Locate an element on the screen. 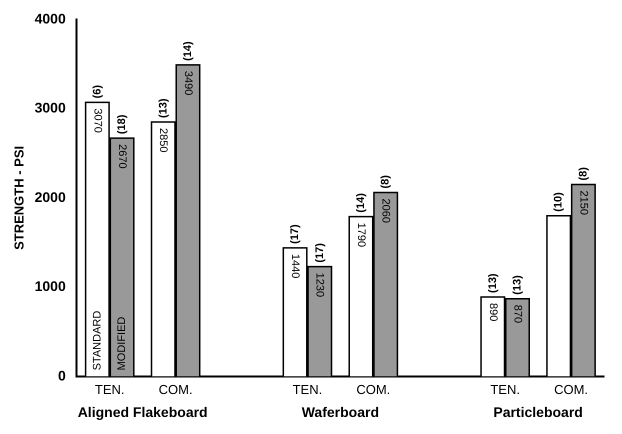 This screenshot has height=434, width=622. y-tick-label: 0 is located at coordinates (62, 375).